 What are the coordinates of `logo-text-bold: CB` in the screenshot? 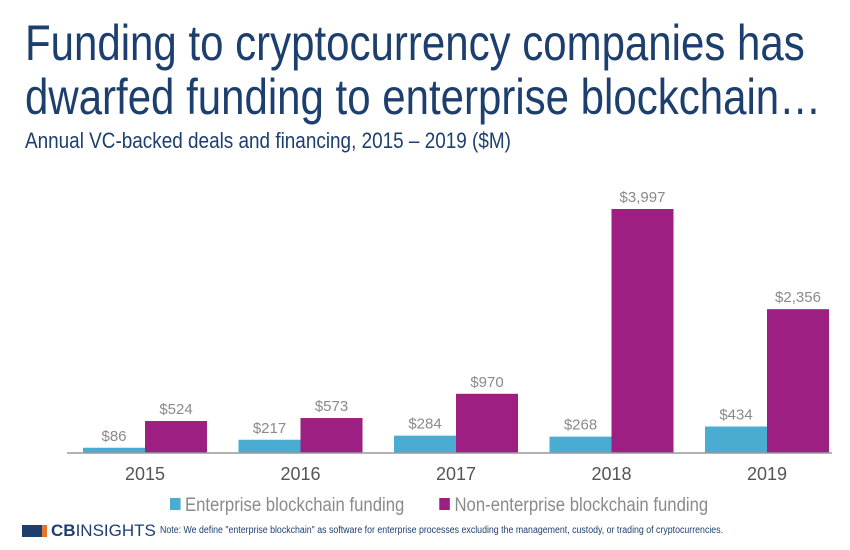 It's located at (63, 530).